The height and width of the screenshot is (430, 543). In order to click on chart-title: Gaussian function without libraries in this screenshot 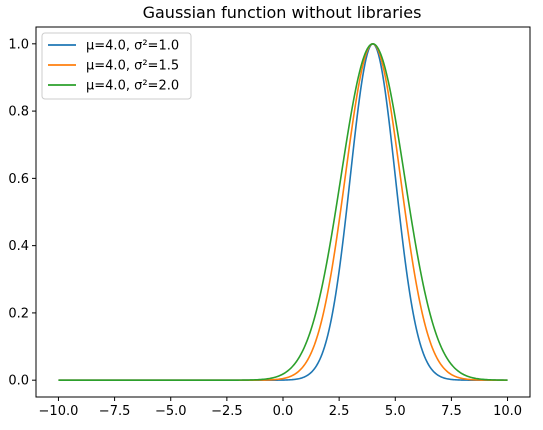, I will do `click(282, 12)`.